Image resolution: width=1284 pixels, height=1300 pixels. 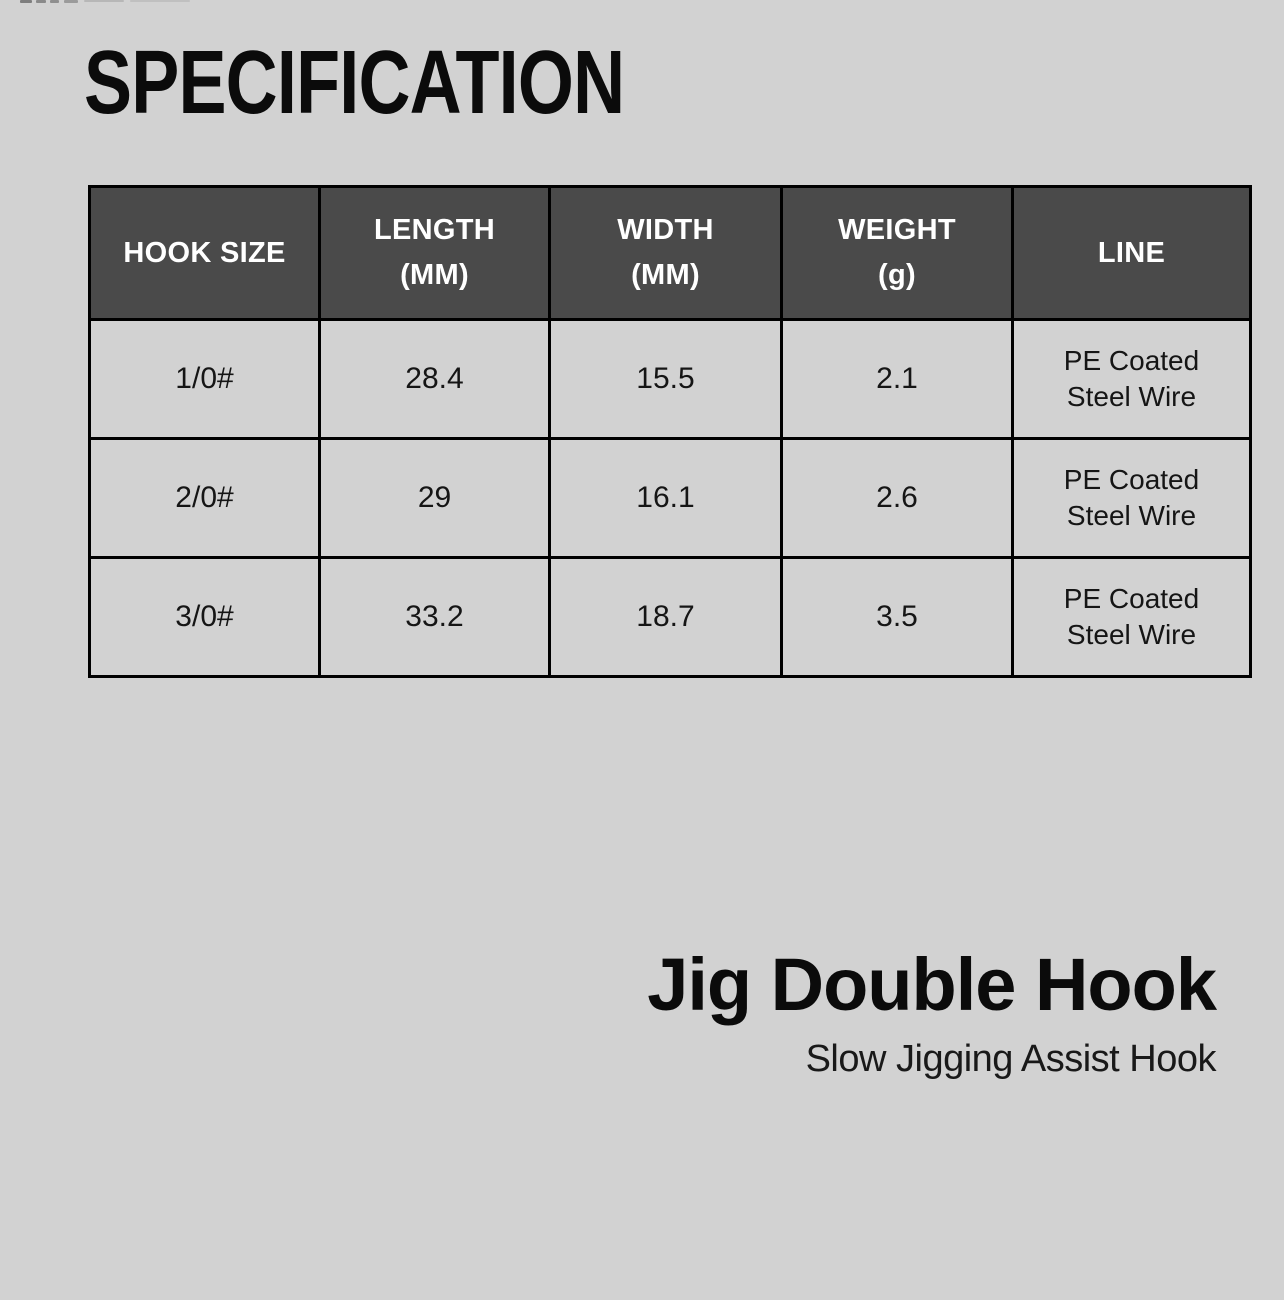 What do you see at coordinates (665, 617) in the screenshot?
I see `cell-width: 18.7` at bounding box center [665, 617].